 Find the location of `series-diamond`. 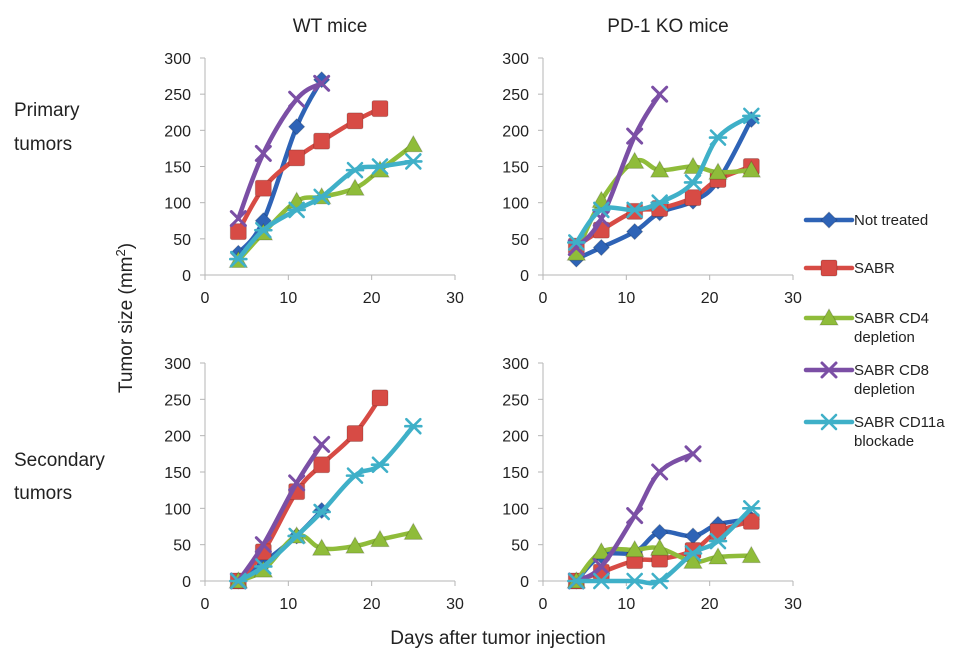

series-diamond is located at coordinates (664, 189).